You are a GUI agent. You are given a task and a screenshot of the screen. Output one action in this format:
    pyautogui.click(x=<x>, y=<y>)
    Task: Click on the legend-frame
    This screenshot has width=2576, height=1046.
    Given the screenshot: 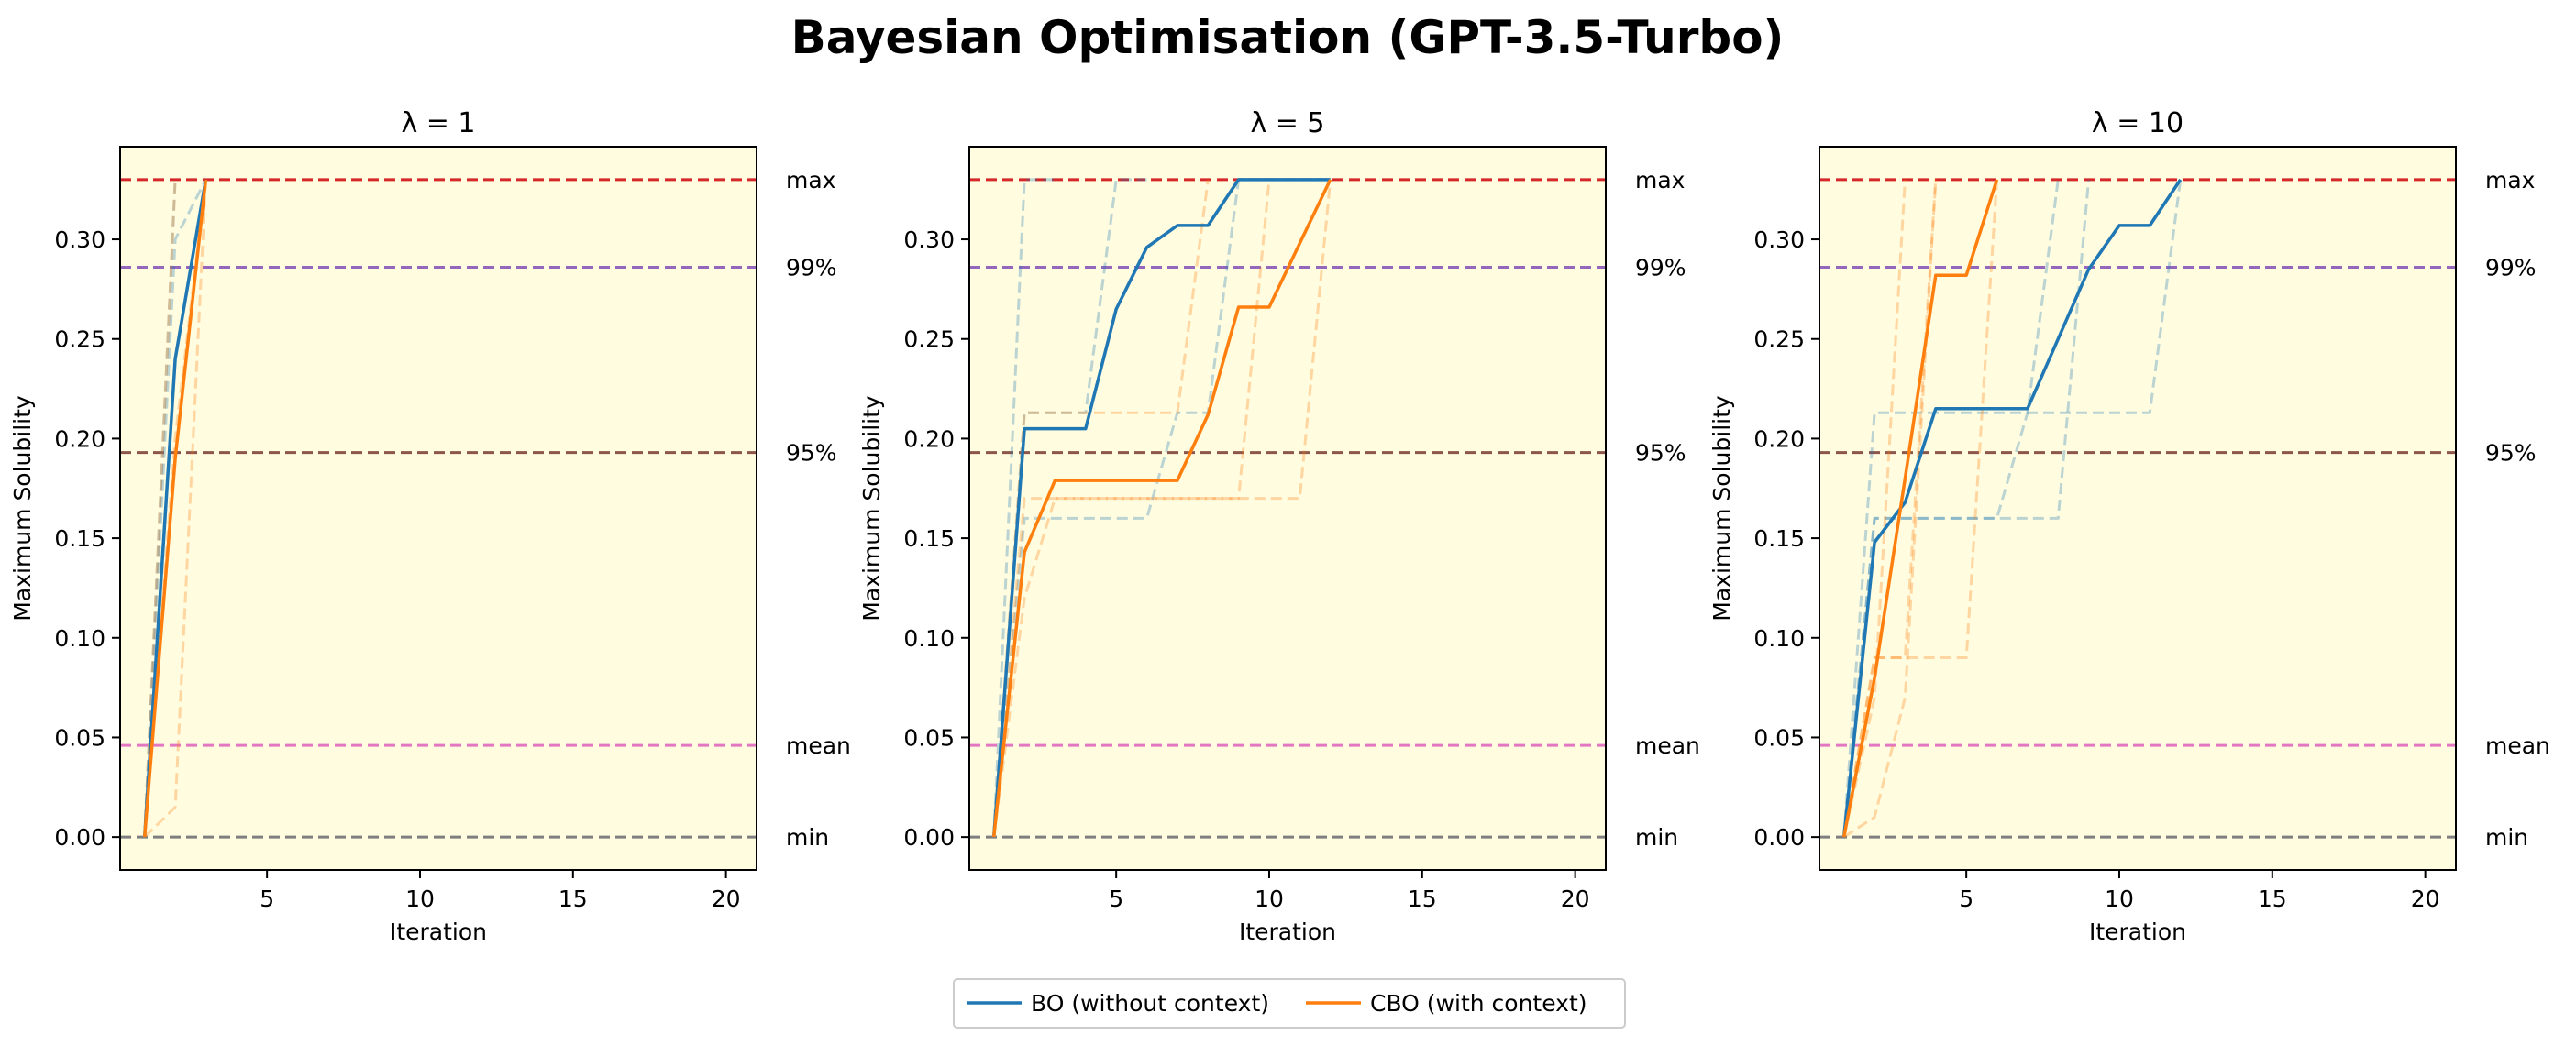 What is the action you would take?
    pyautogui.click(x=1289, y=1003)
    